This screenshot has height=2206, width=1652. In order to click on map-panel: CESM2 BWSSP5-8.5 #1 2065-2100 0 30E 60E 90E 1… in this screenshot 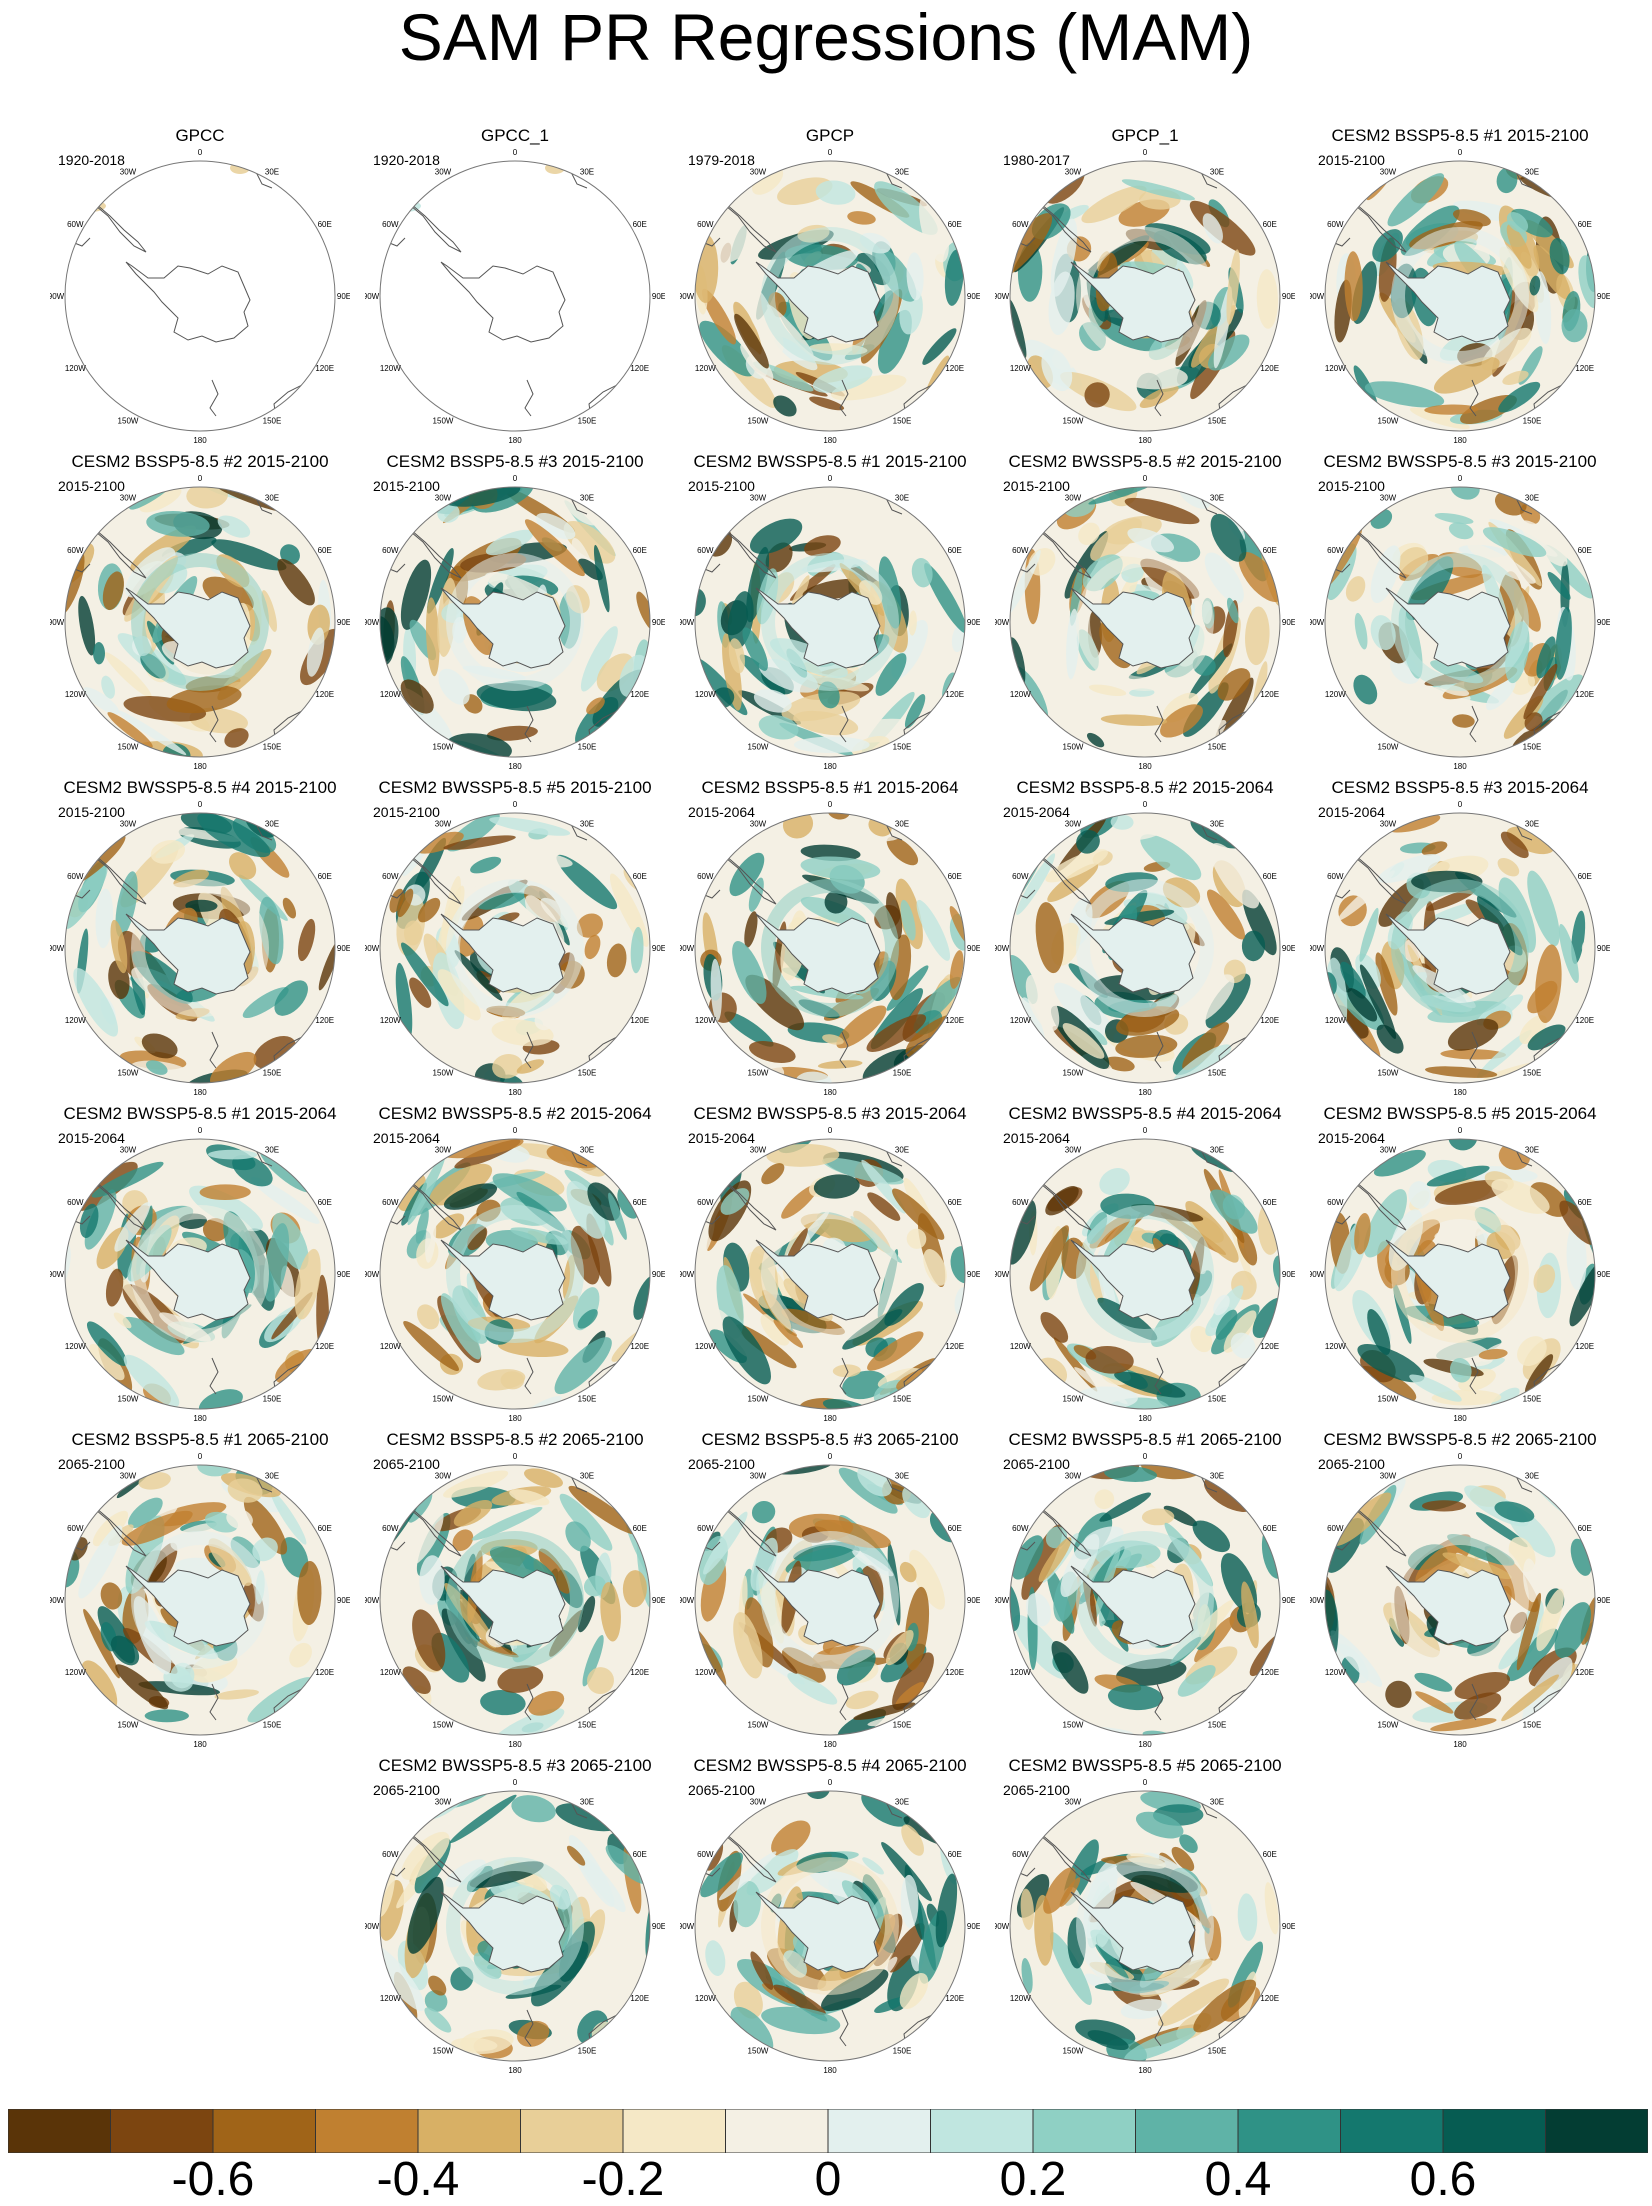, I will do `click(1145, 1589)`.